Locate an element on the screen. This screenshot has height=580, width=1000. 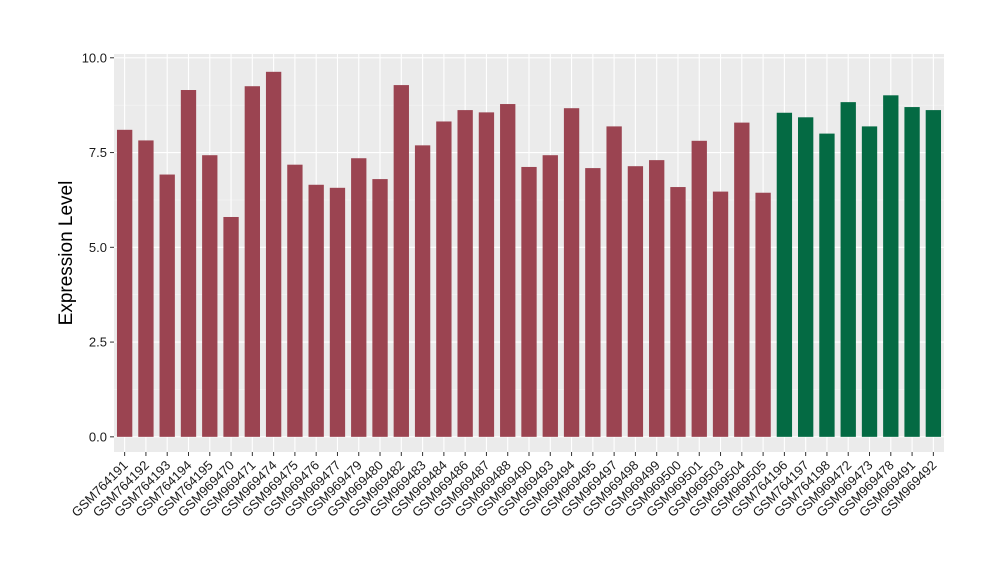
bar-GSM969471 is located at coordinates (252, 261).